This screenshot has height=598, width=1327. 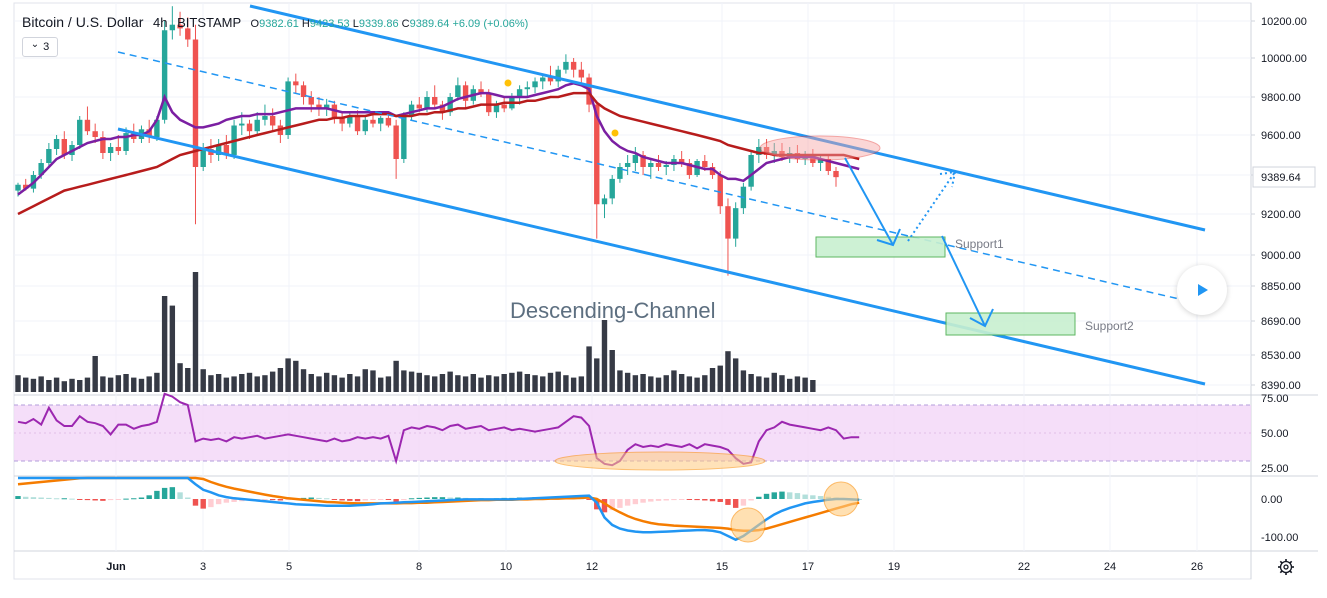 What do you see at coordinates (979, 244) in the screenshot?
I see `support1-label: Support1` at bounding box center [979, 244].